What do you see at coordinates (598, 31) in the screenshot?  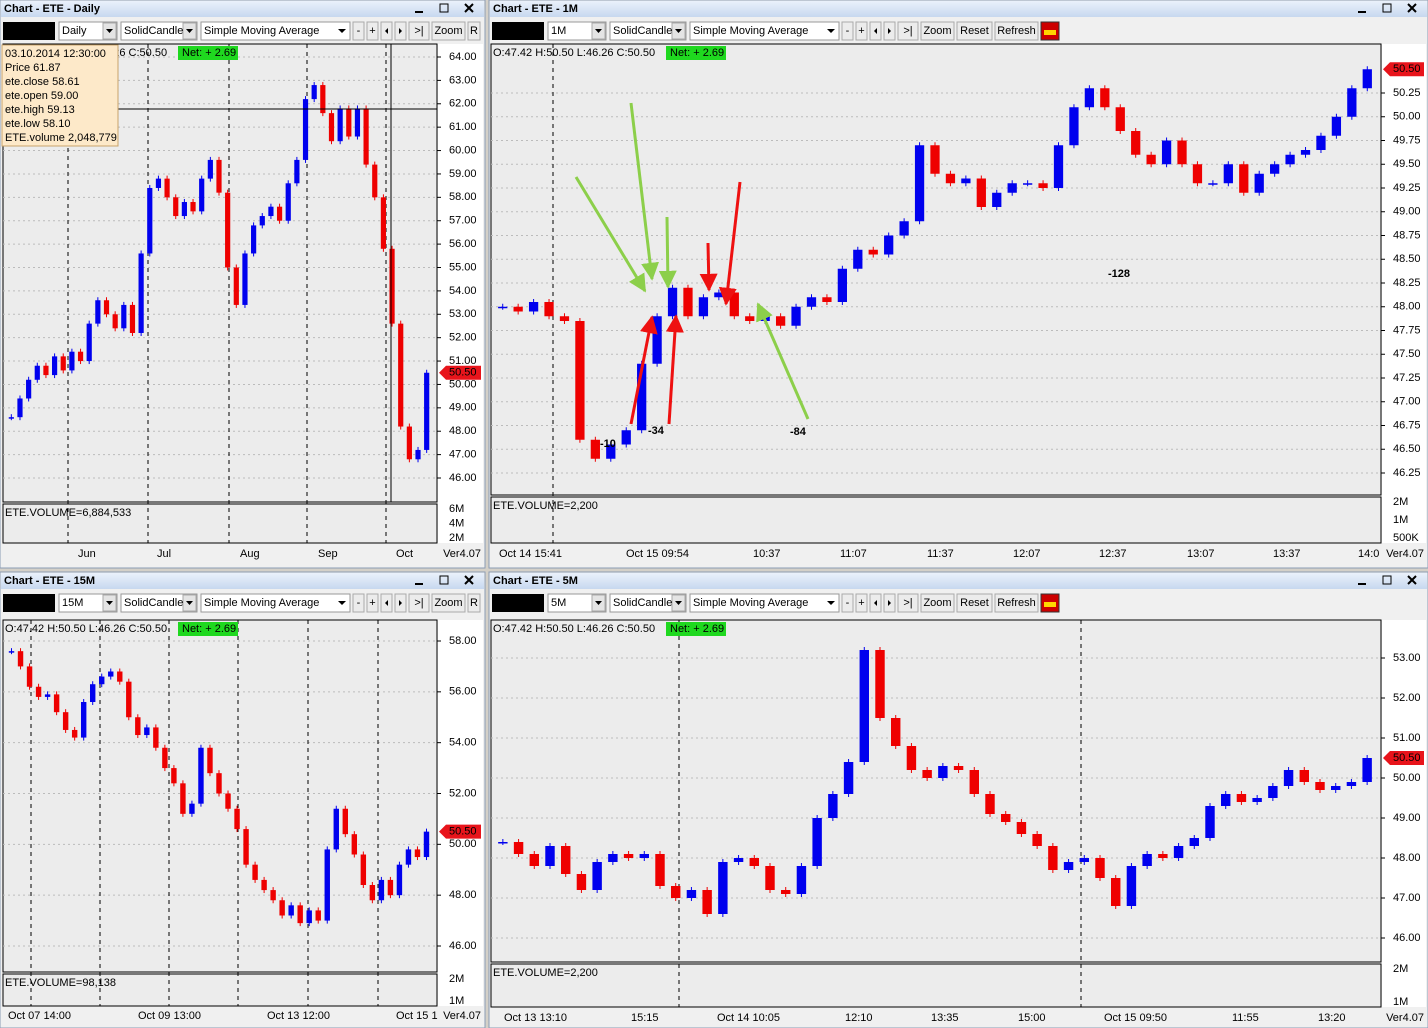 I see `period-dropdown-arrow` at bounding box center [598, 31].